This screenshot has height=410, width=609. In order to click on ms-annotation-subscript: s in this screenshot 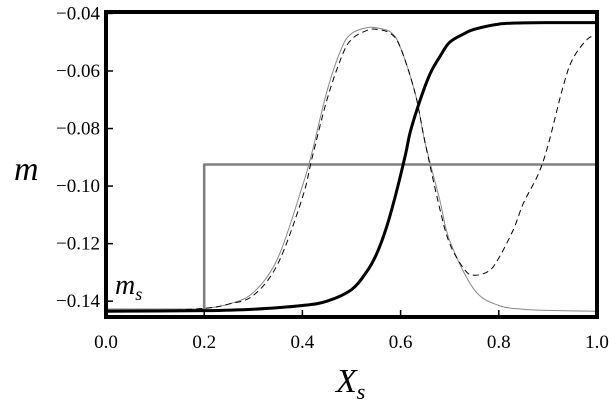, I will do `click(138, 294)`.